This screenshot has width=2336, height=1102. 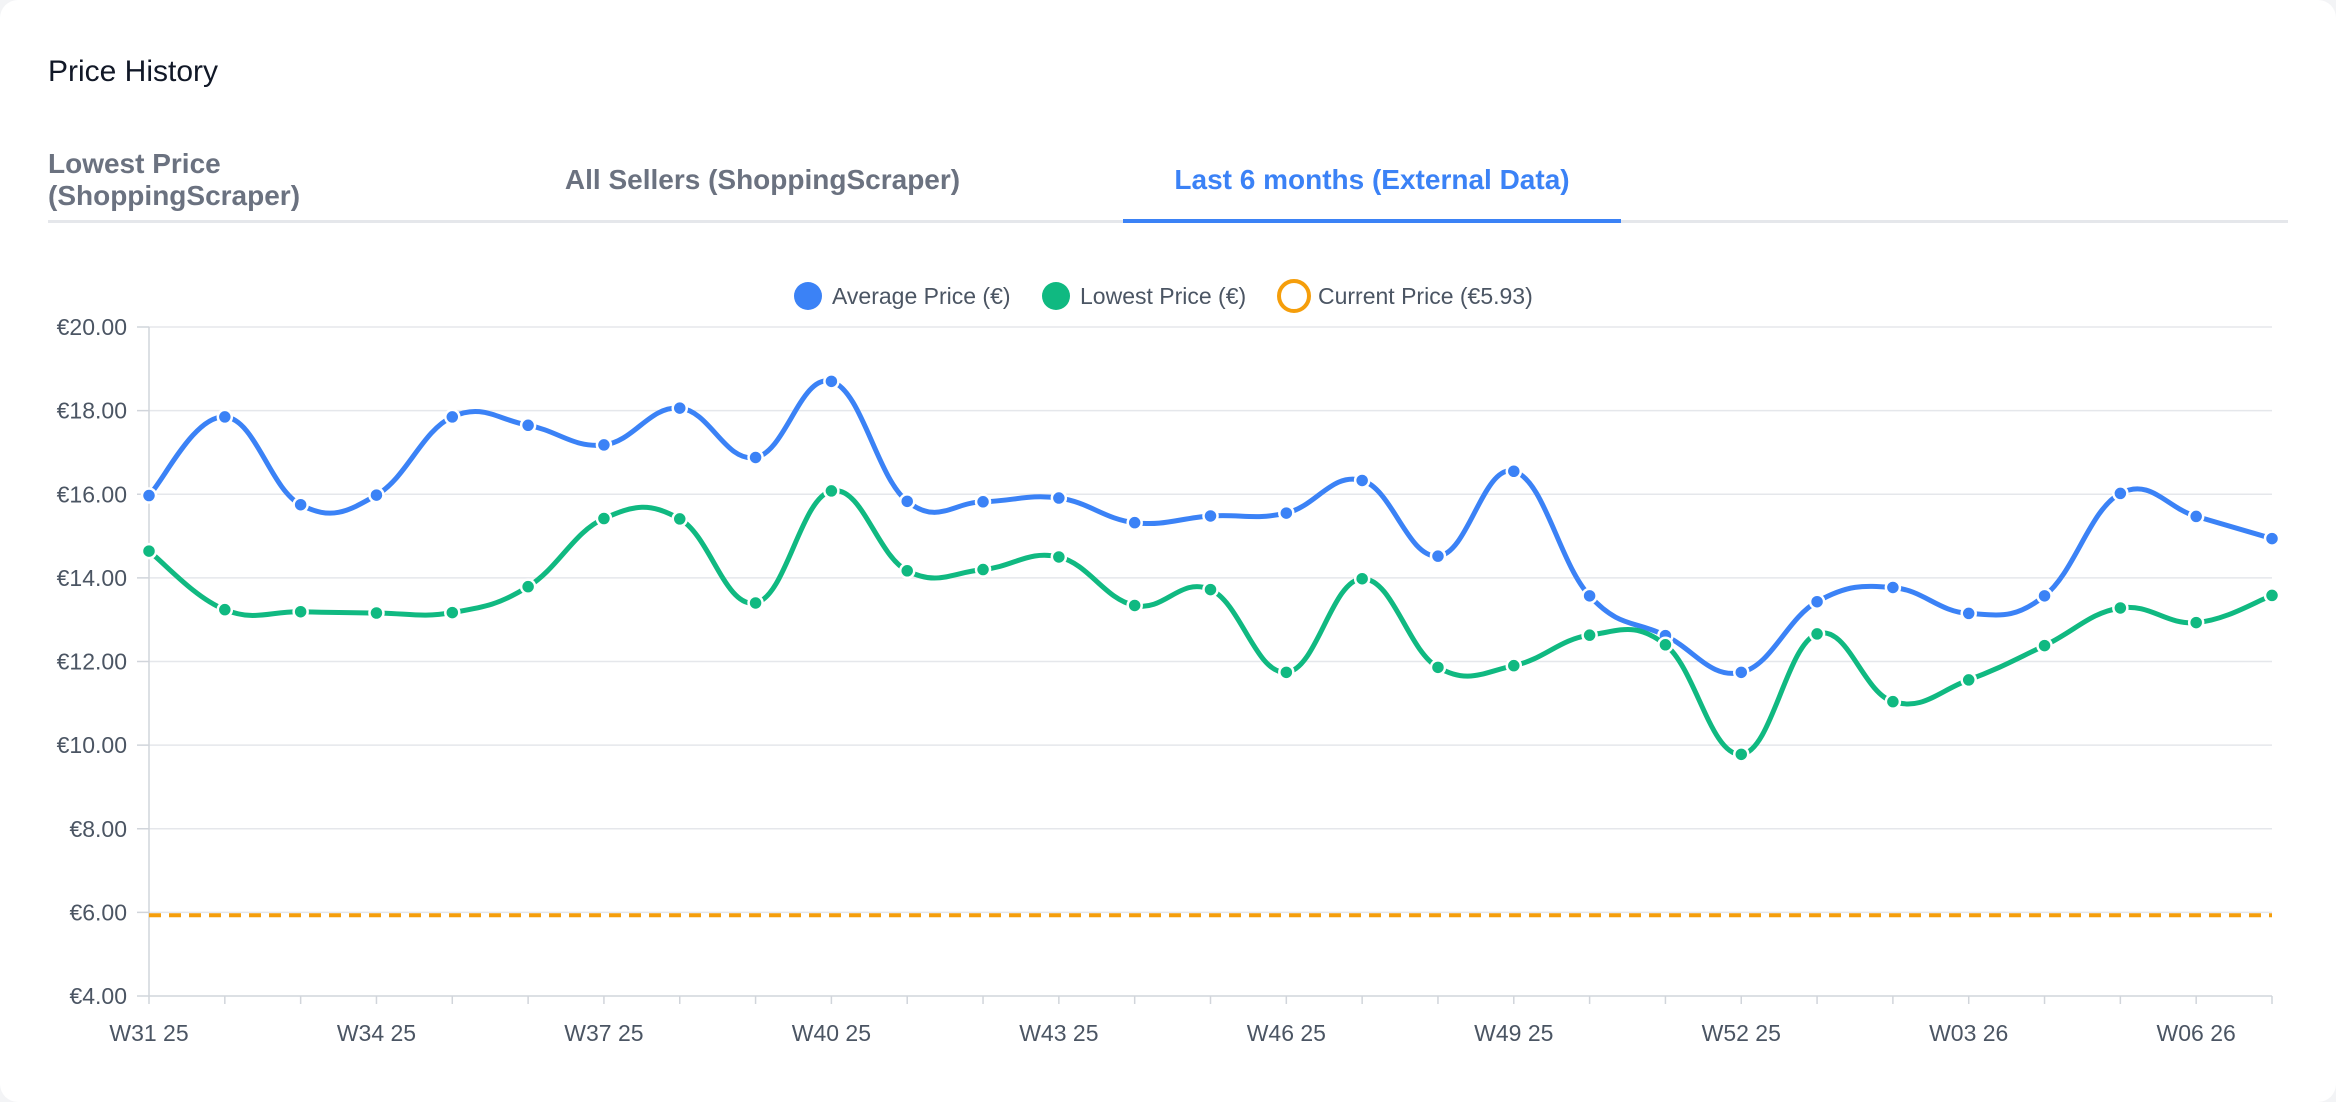 I want to click on x-tick-label: W43 25, so click(x=1058, y=1033).